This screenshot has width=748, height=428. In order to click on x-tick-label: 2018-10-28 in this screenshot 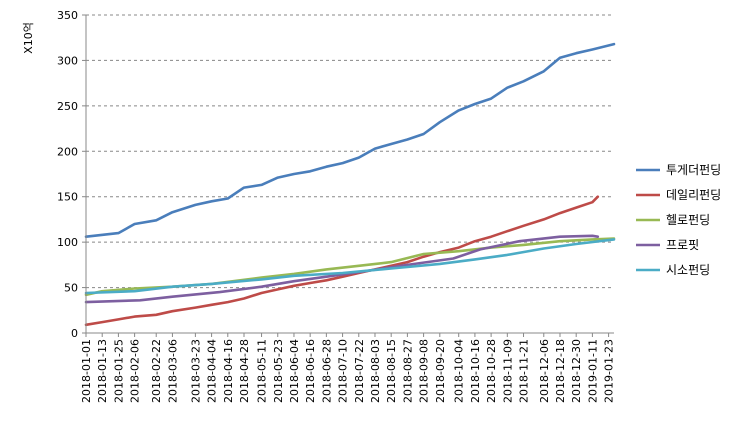, I will do `click(491, 371)`.